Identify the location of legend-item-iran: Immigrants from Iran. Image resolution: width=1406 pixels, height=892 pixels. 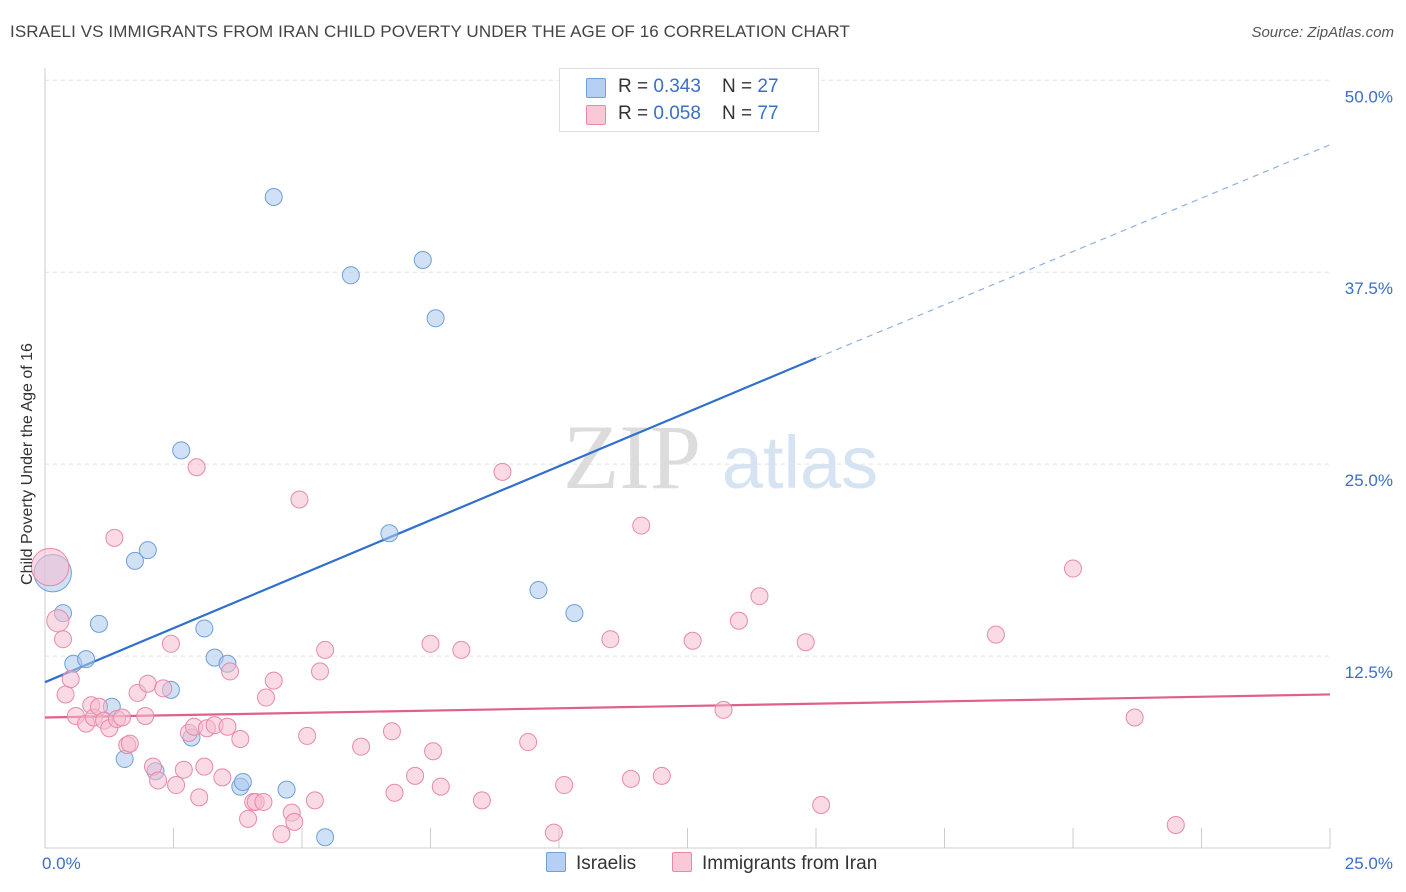
(774, 863).